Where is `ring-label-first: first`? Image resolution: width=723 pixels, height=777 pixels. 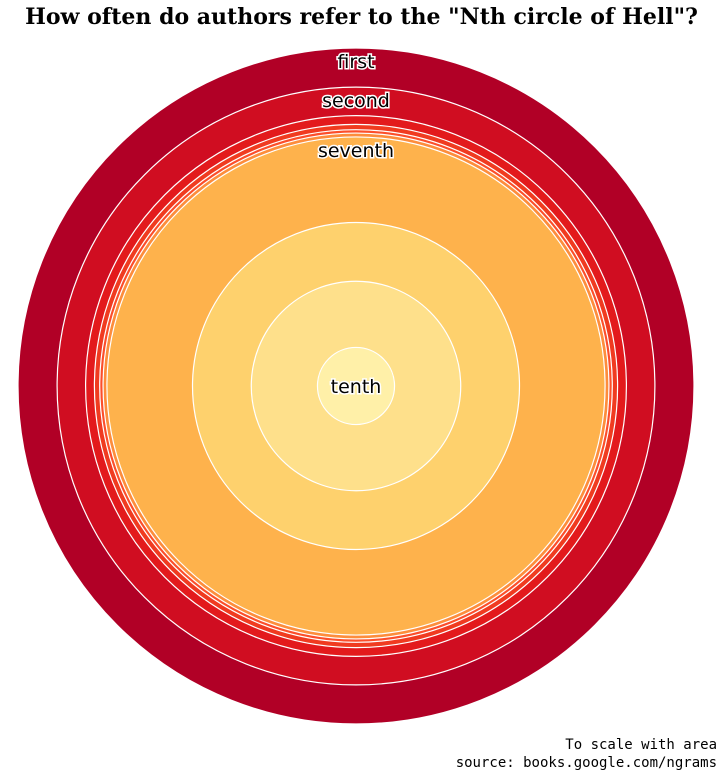
ring-label-first: first is located at coordinates (355, 62).